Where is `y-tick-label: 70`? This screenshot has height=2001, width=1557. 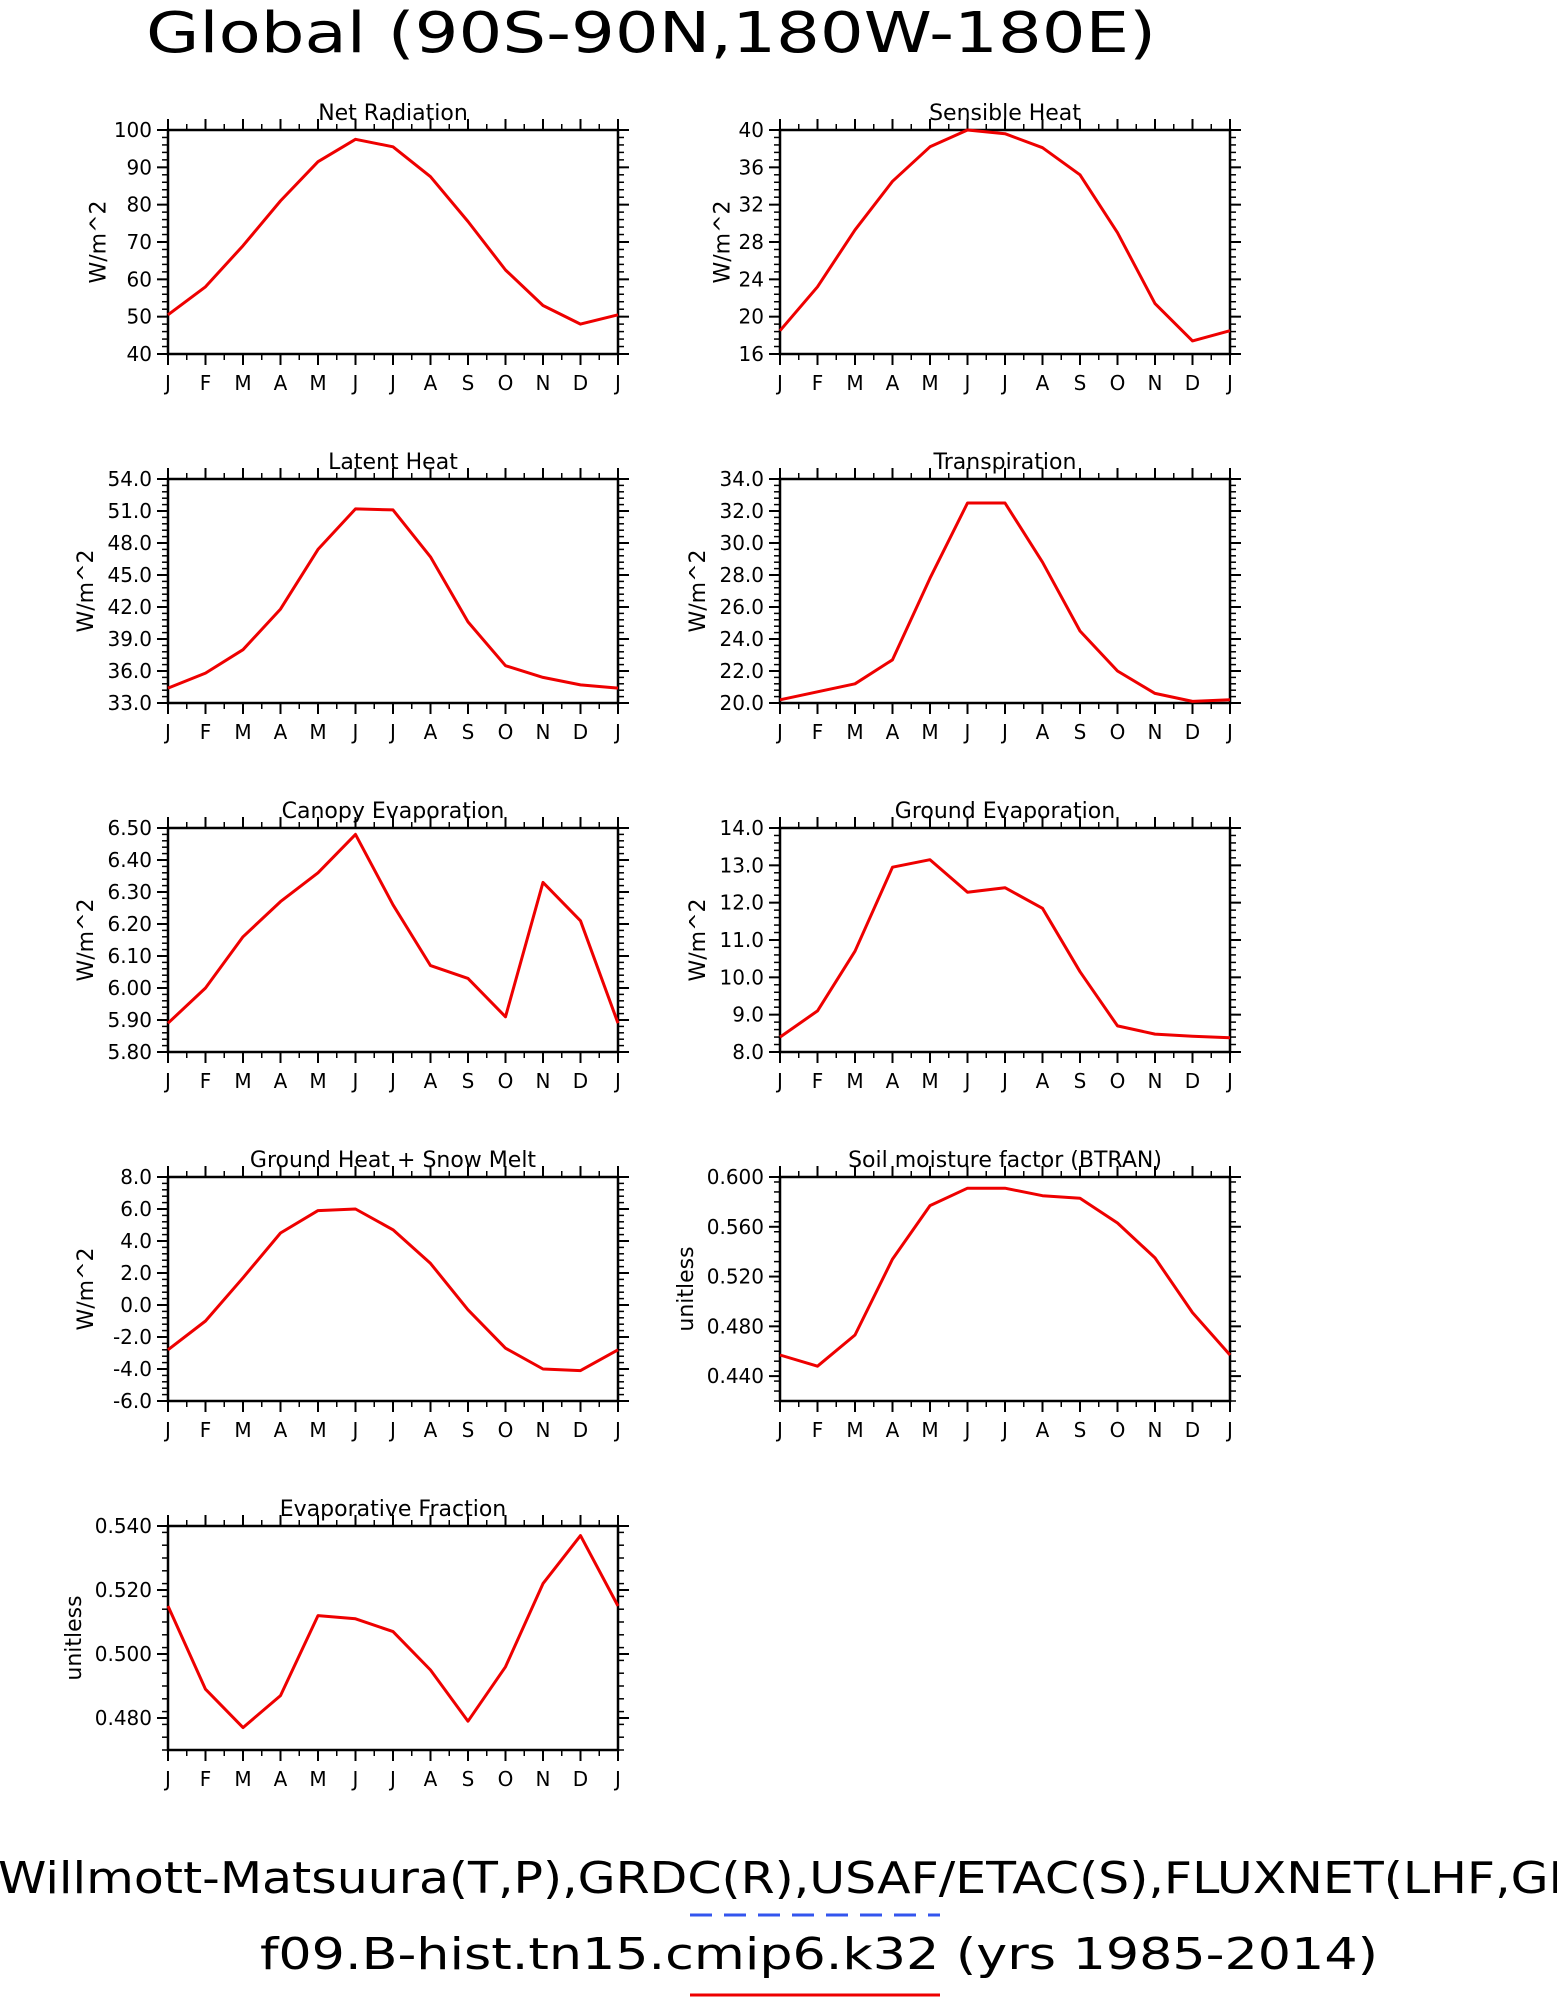 y-tick-label: 70 is located at coordinates (139, 242).